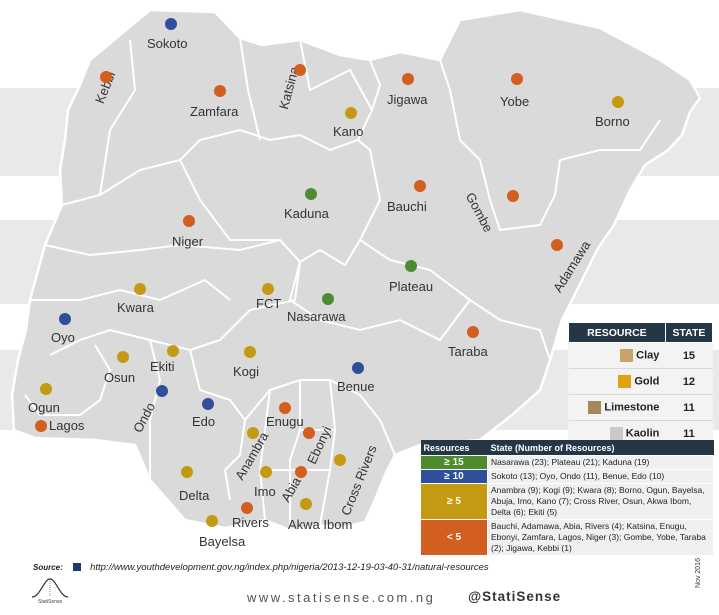  What do you see at coordinates (617, 332) in the screenshot?
I see `resource-header: RESOURCE` at bounding box center [617, 332].